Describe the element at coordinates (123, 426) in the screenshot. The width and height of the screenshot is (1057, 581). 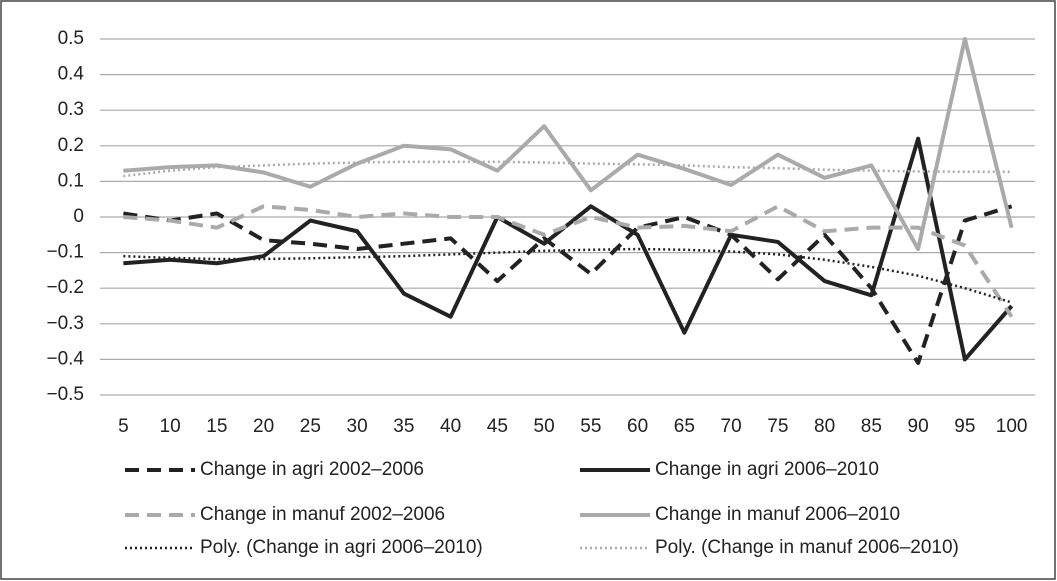
I see `x-tick-label: 5` at that location.